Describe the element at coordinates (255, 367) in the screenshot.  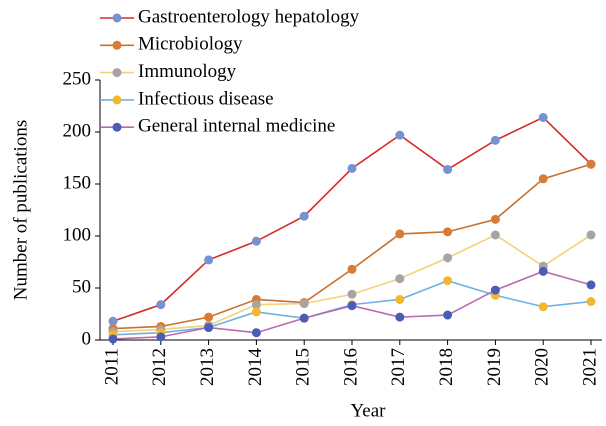
I see `x-tick-label: 2014` at that location.